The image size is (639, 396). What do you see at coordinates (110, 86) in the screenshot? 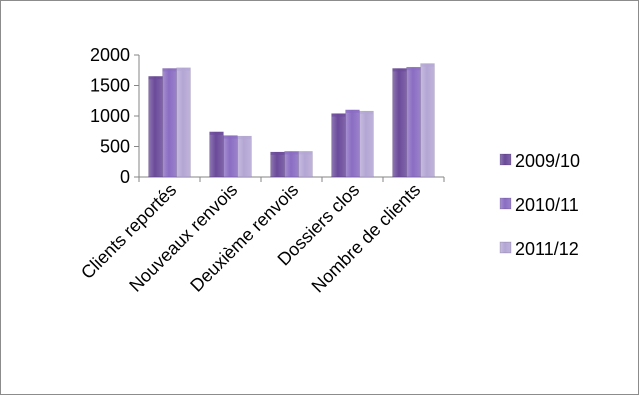
I see `y-tick-label: 1500` at bounding box center [110, 86].